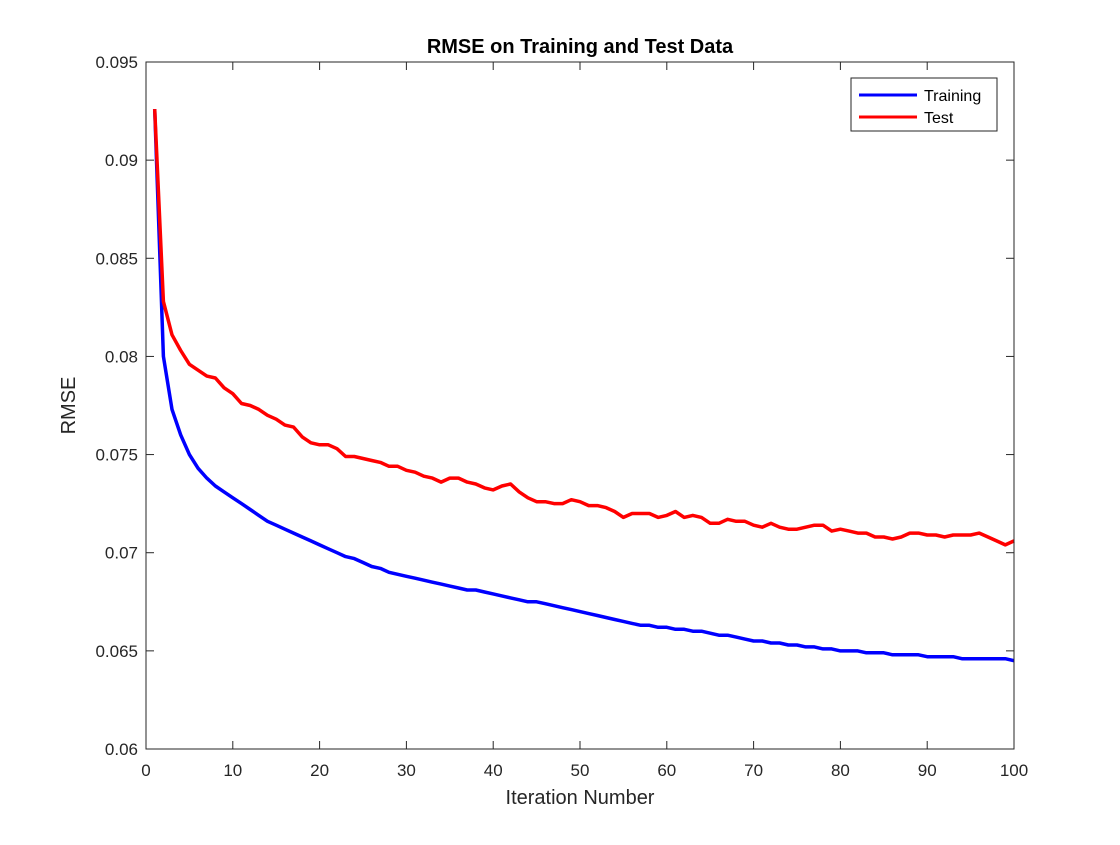 The height and width of the screenshot is (845, 1120). What do you see at coordinates (952, 96) in the screenshot?
I see `legend-label-training: Training` at bounding box center [952, 96].